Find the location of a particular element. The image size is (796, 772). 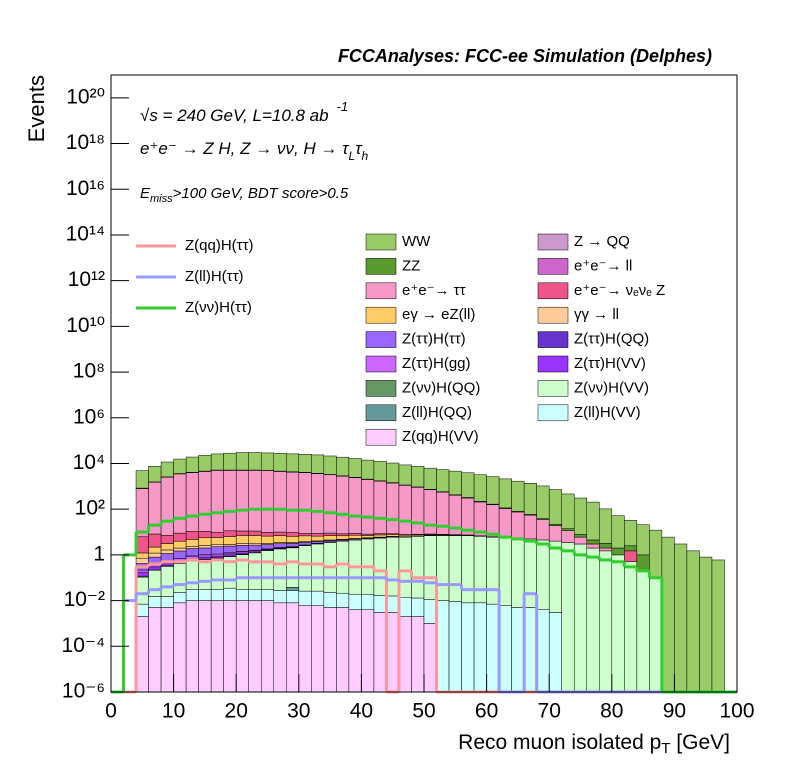

legend-label: Z → QQ is located at coordinates (602, 241).